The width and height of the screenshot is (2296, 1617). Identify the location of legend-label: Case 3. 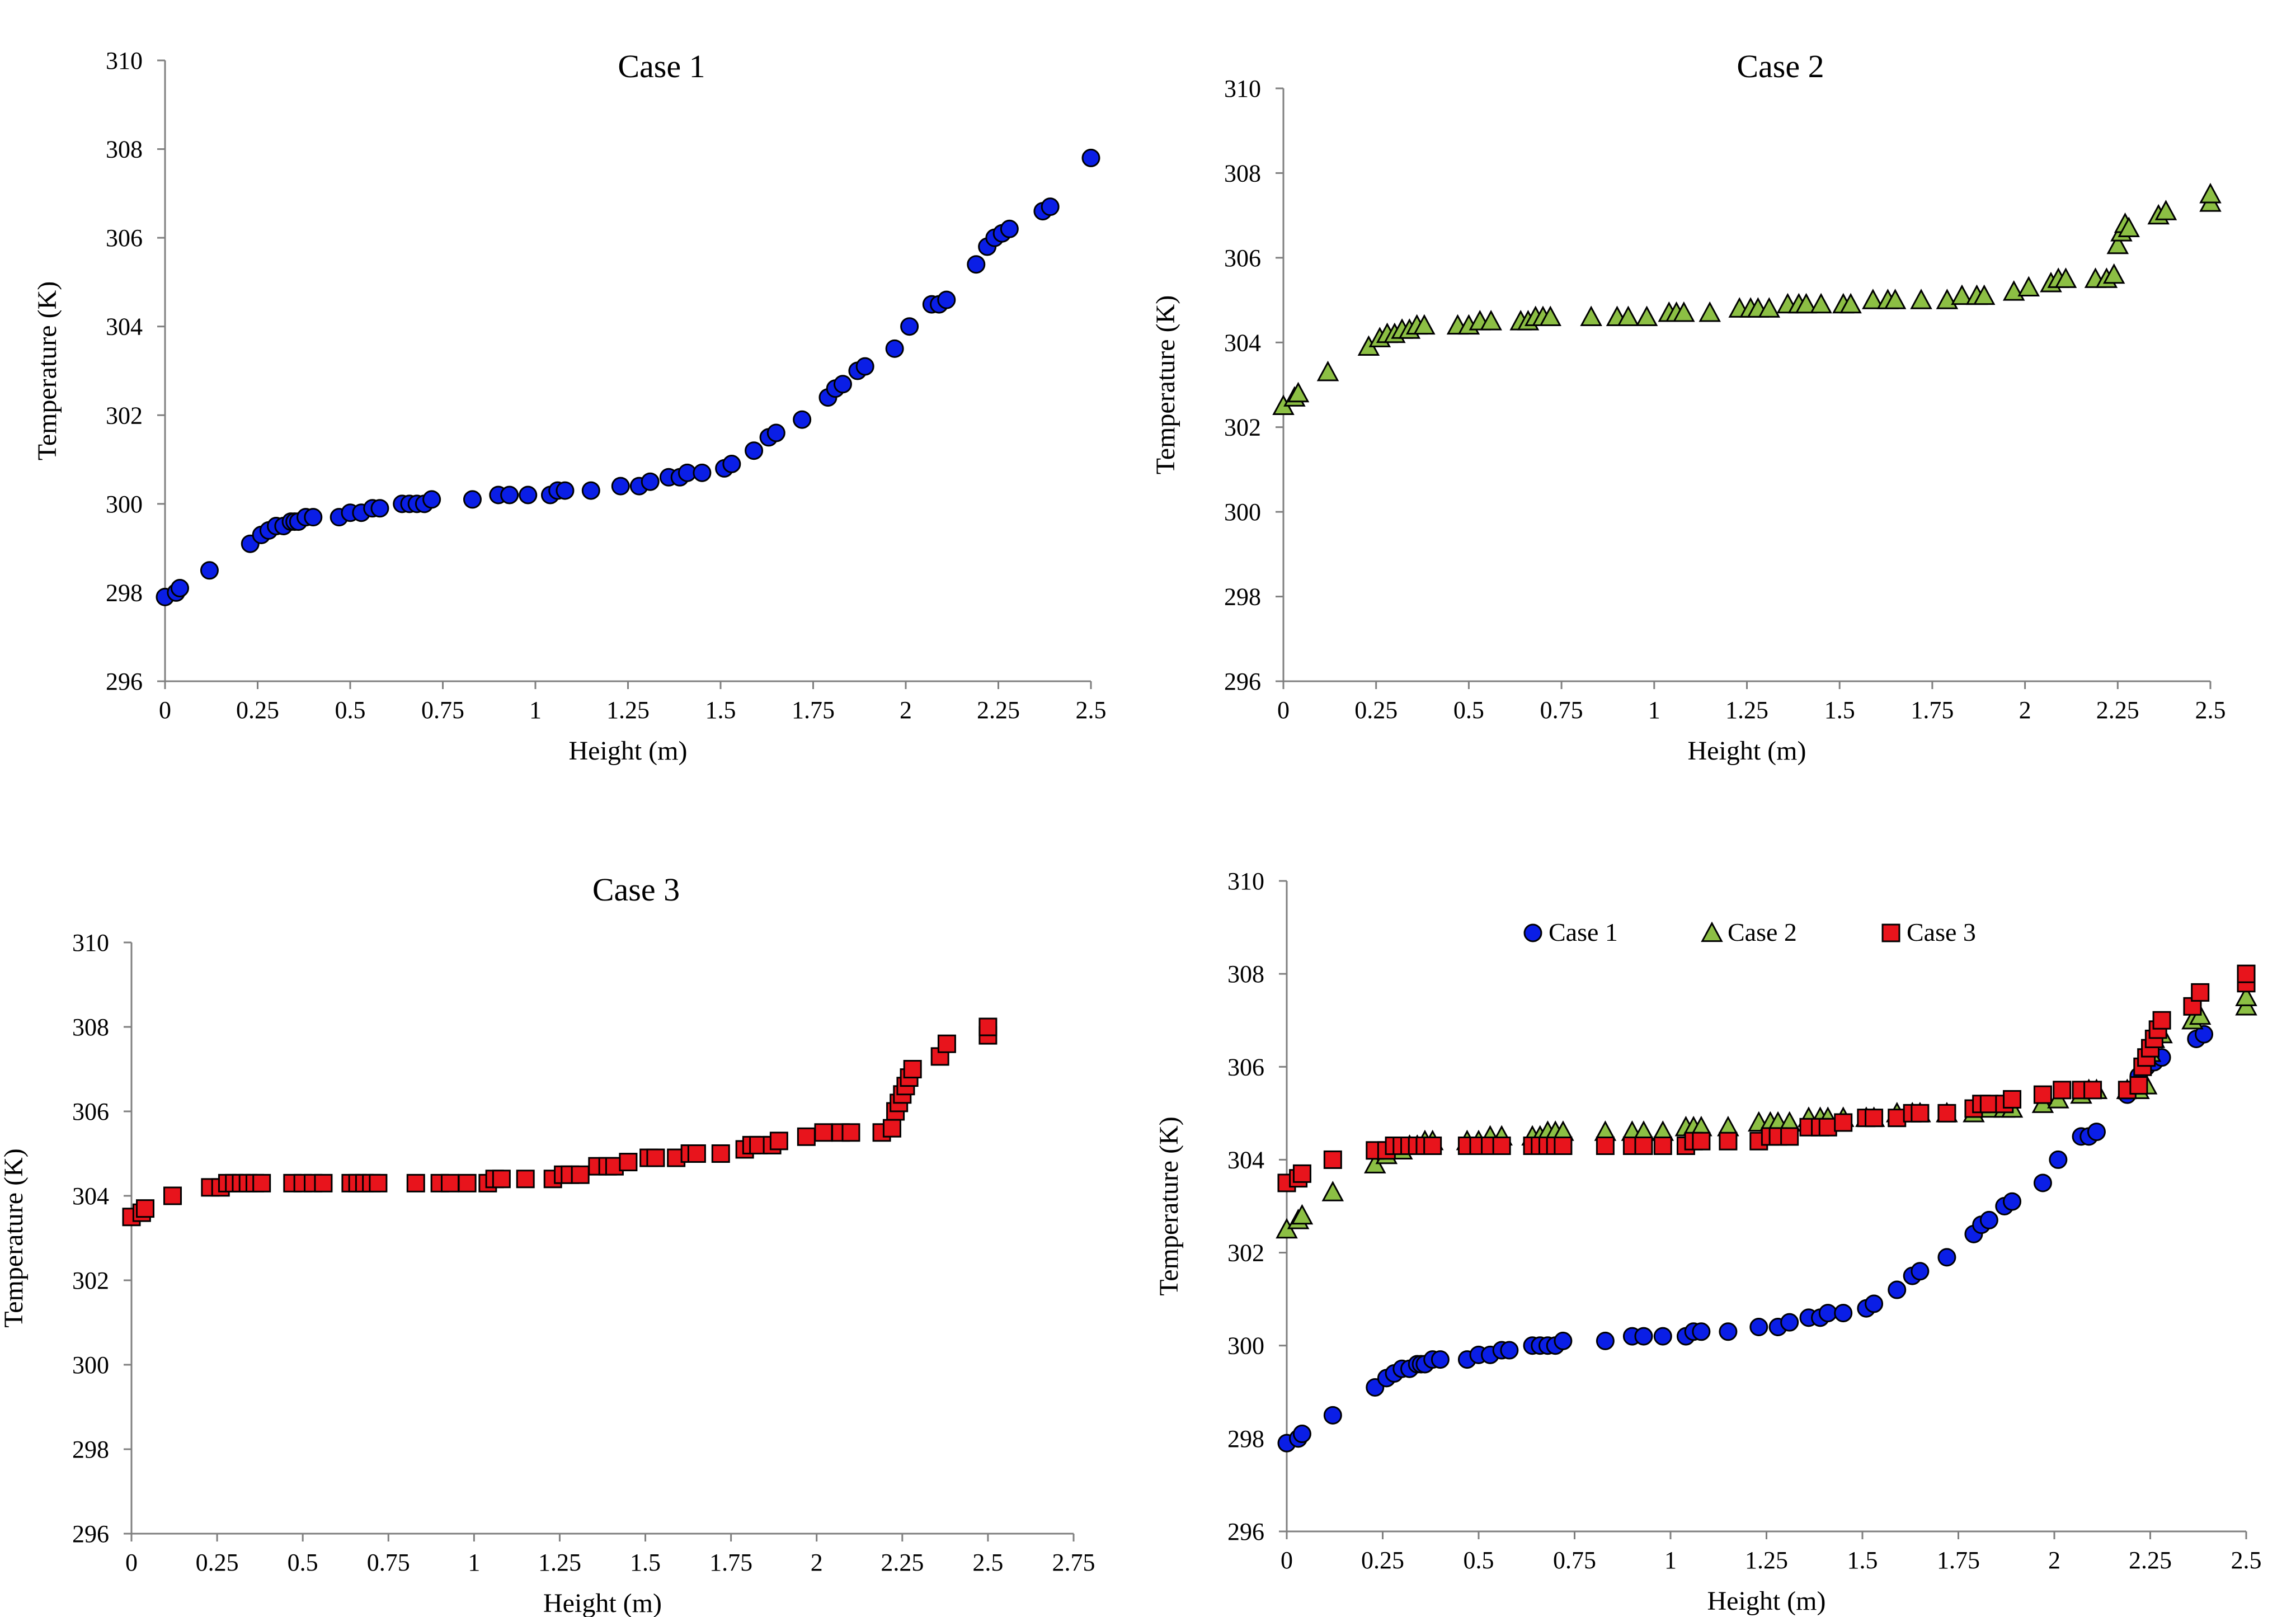
(1941, 932).